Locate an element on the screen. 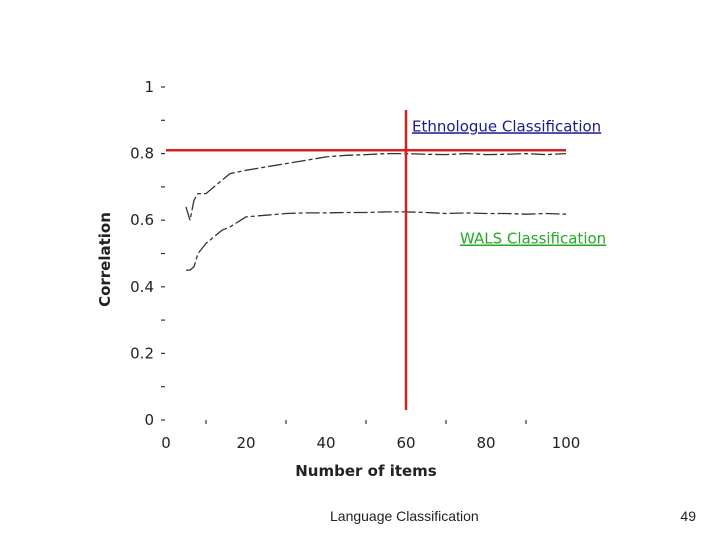 The width and height of the screenshot is (720, 540). x-tick-label: 100 is located at coordinates (566, 443).